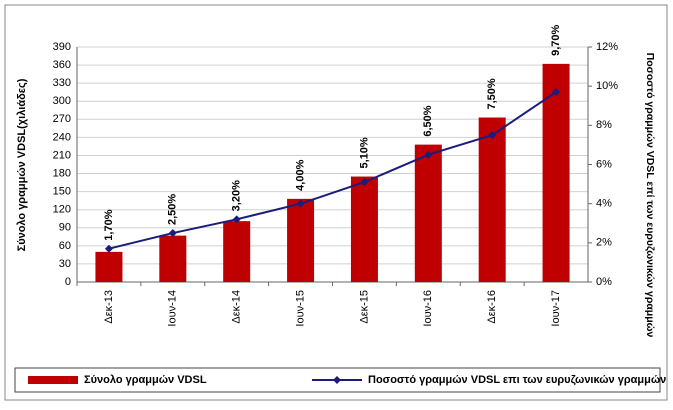 This screenshot has width=673, height=410. What do you see at coordinates (604, 125) in the screenshot?
I see `y2-tick-label: 8%` at bounding box center [604, 125].